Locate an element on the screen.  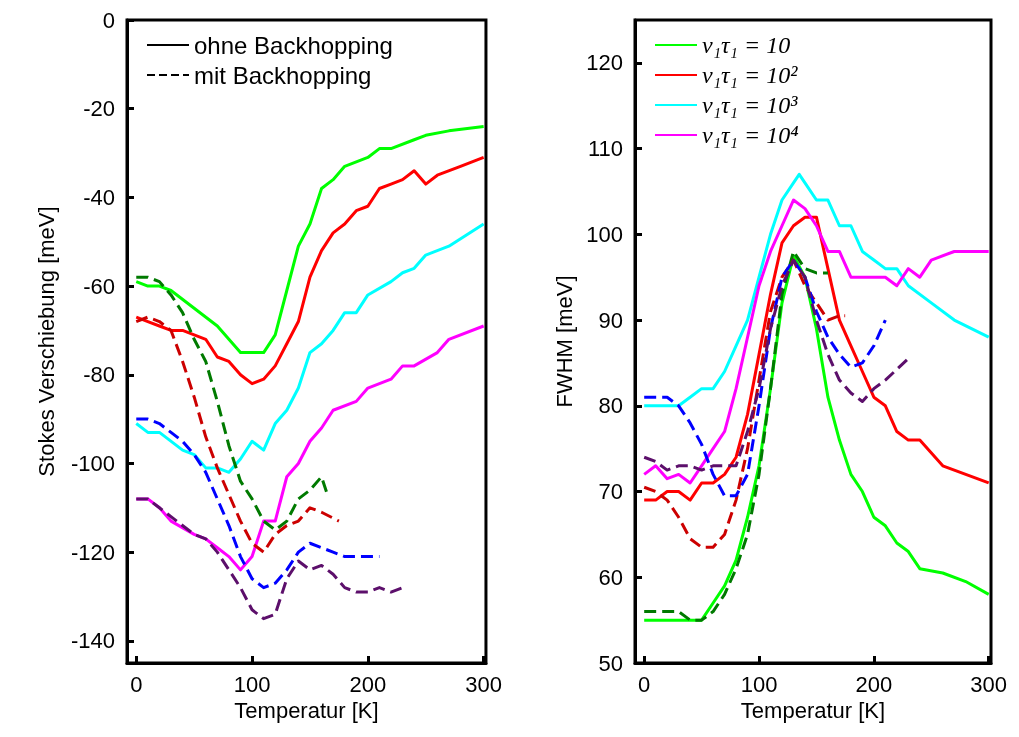
y-tick-label: 80 is located at coordinates (610, 406).